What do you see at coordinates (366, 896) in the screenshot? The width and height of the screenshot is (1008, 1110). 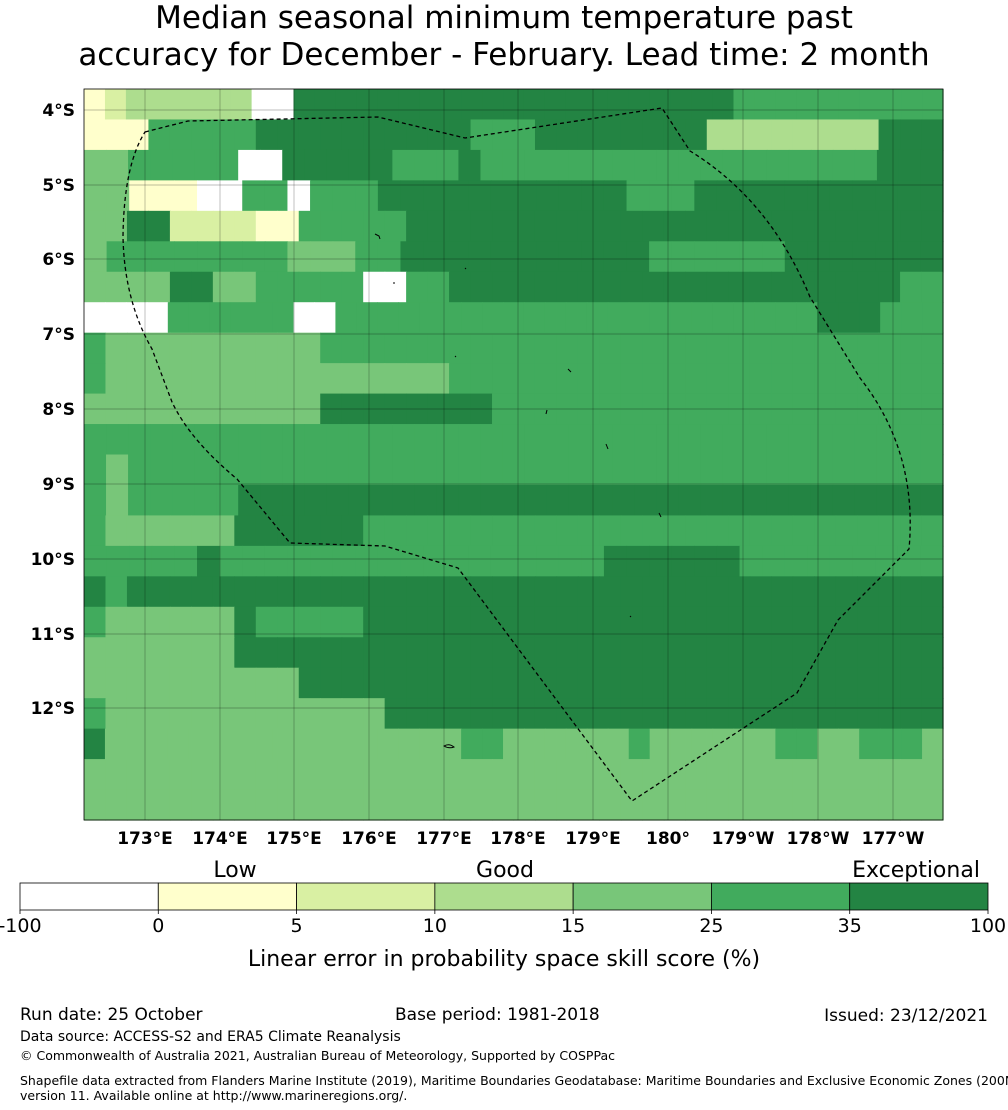 I see `colorbar-segment` at bounding box center [366, 896].